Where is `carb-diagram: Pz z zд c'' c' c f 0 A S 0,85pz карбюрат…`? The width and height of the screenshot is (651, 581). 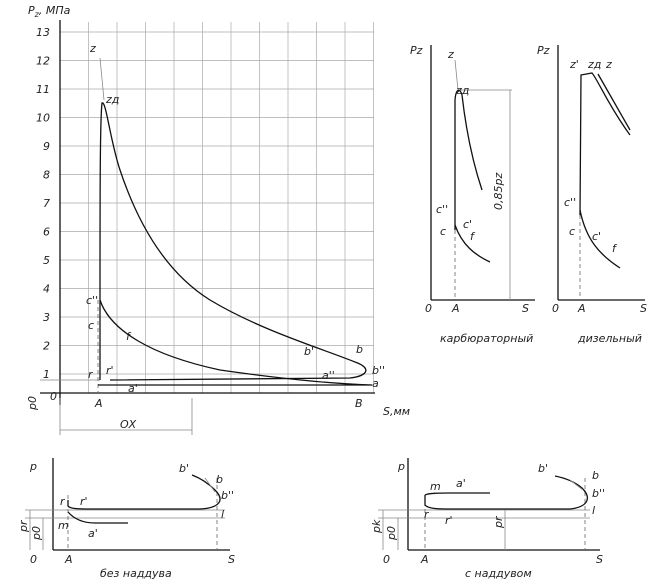 carb-diagram: Pz z zд c'' c' c f 0 A S 0,85pz карбюрат… is located at coordinates (472, 194).